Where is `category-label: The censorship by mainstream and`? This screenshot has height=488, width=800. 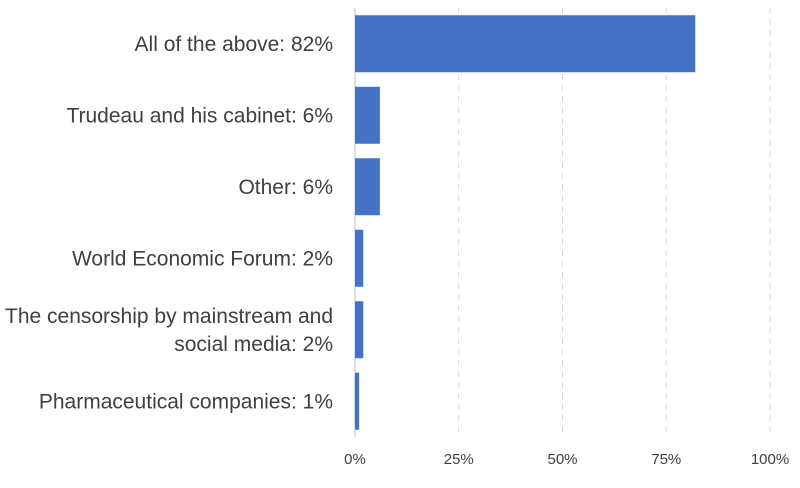
category-label: The censorship by mainstream and is located at coordinates (169, 316).